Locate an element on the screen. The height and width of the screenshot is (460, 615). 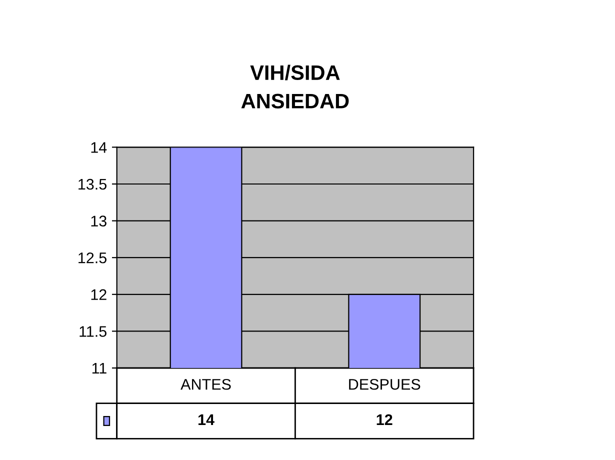
y-tick-label: 14 is located at coordinates (99, 147).